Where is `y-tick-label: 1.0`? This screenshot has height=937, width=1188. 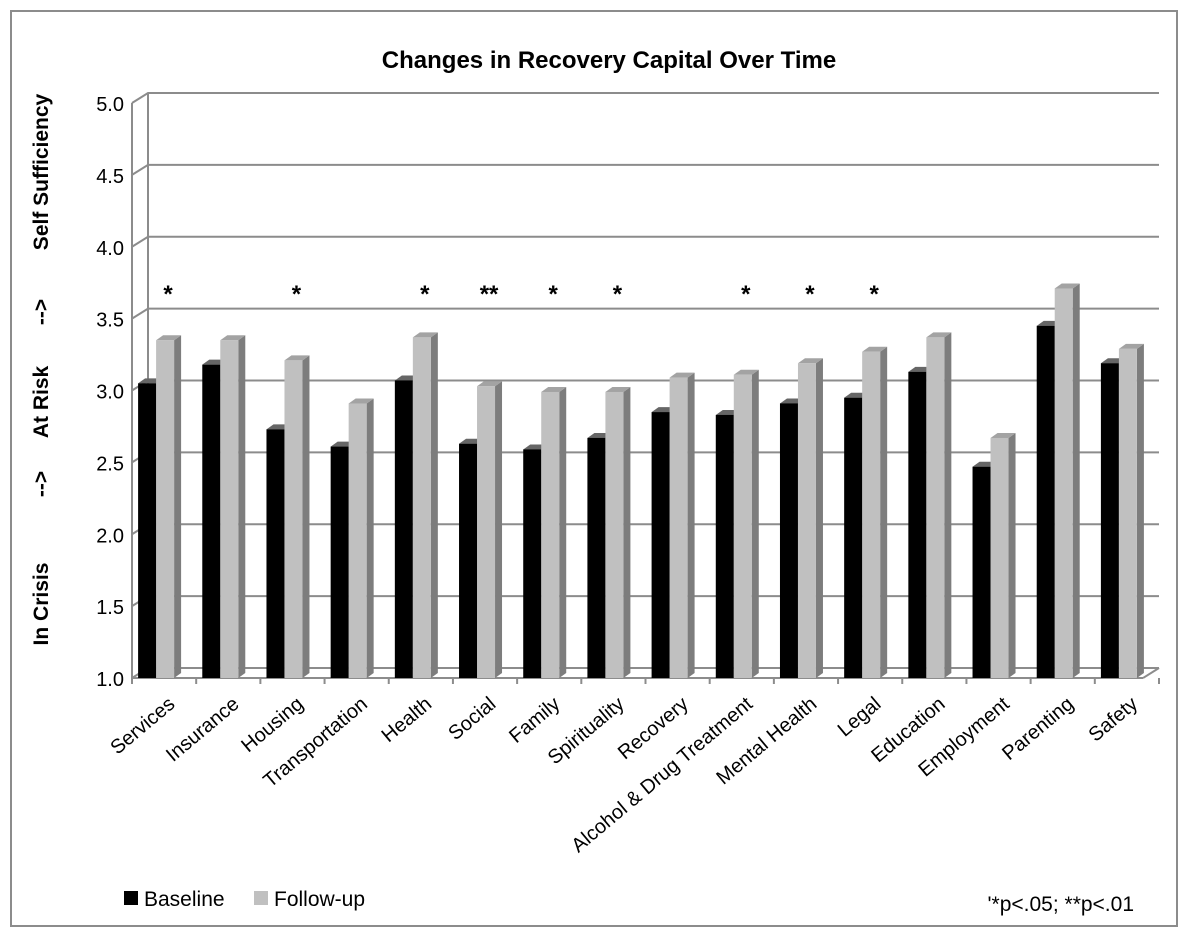
y-tick-label: 1.0 is located at coordinates (110, 680).